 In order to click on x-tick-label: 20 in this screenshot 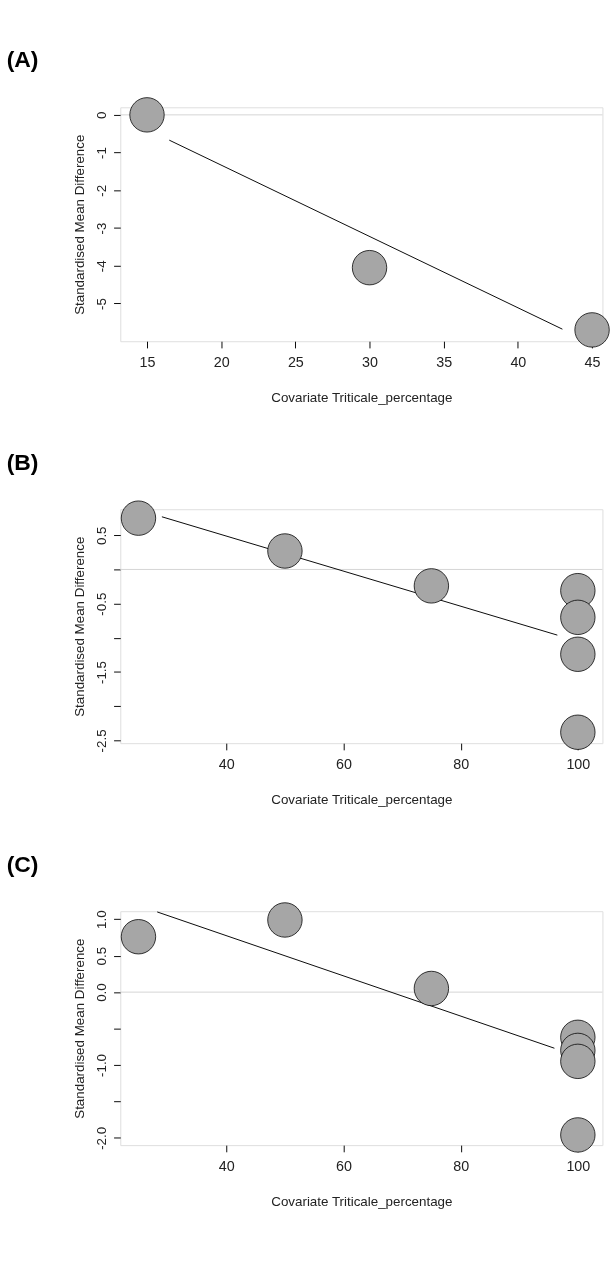, I will do `click(221, 362)`.